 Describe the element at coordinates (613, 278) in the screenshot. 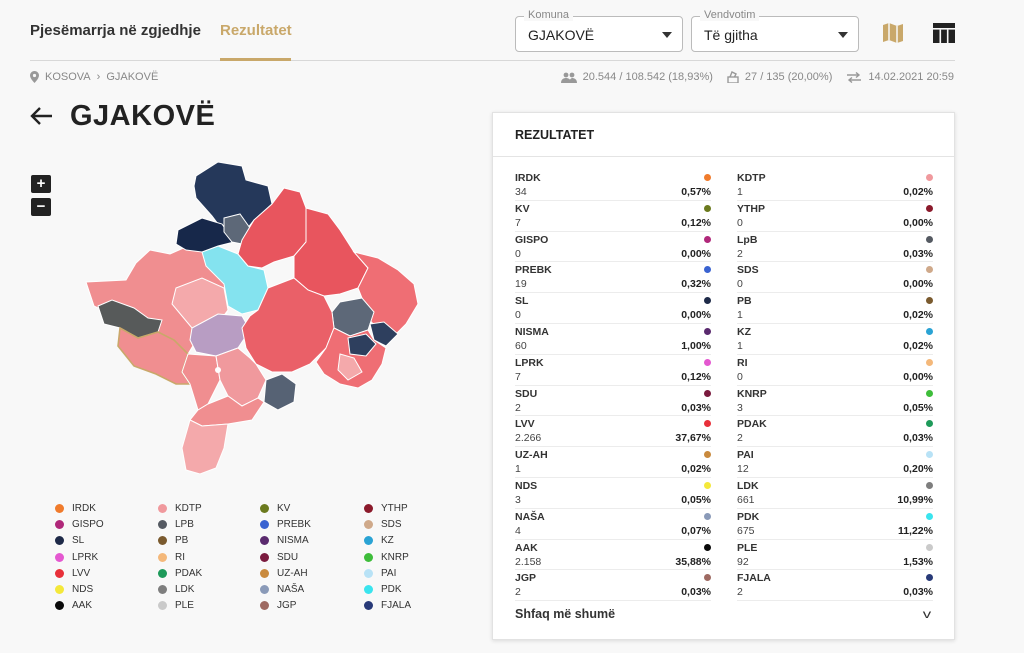

I see `result-item: PREBK 19 0,32%` at that location.